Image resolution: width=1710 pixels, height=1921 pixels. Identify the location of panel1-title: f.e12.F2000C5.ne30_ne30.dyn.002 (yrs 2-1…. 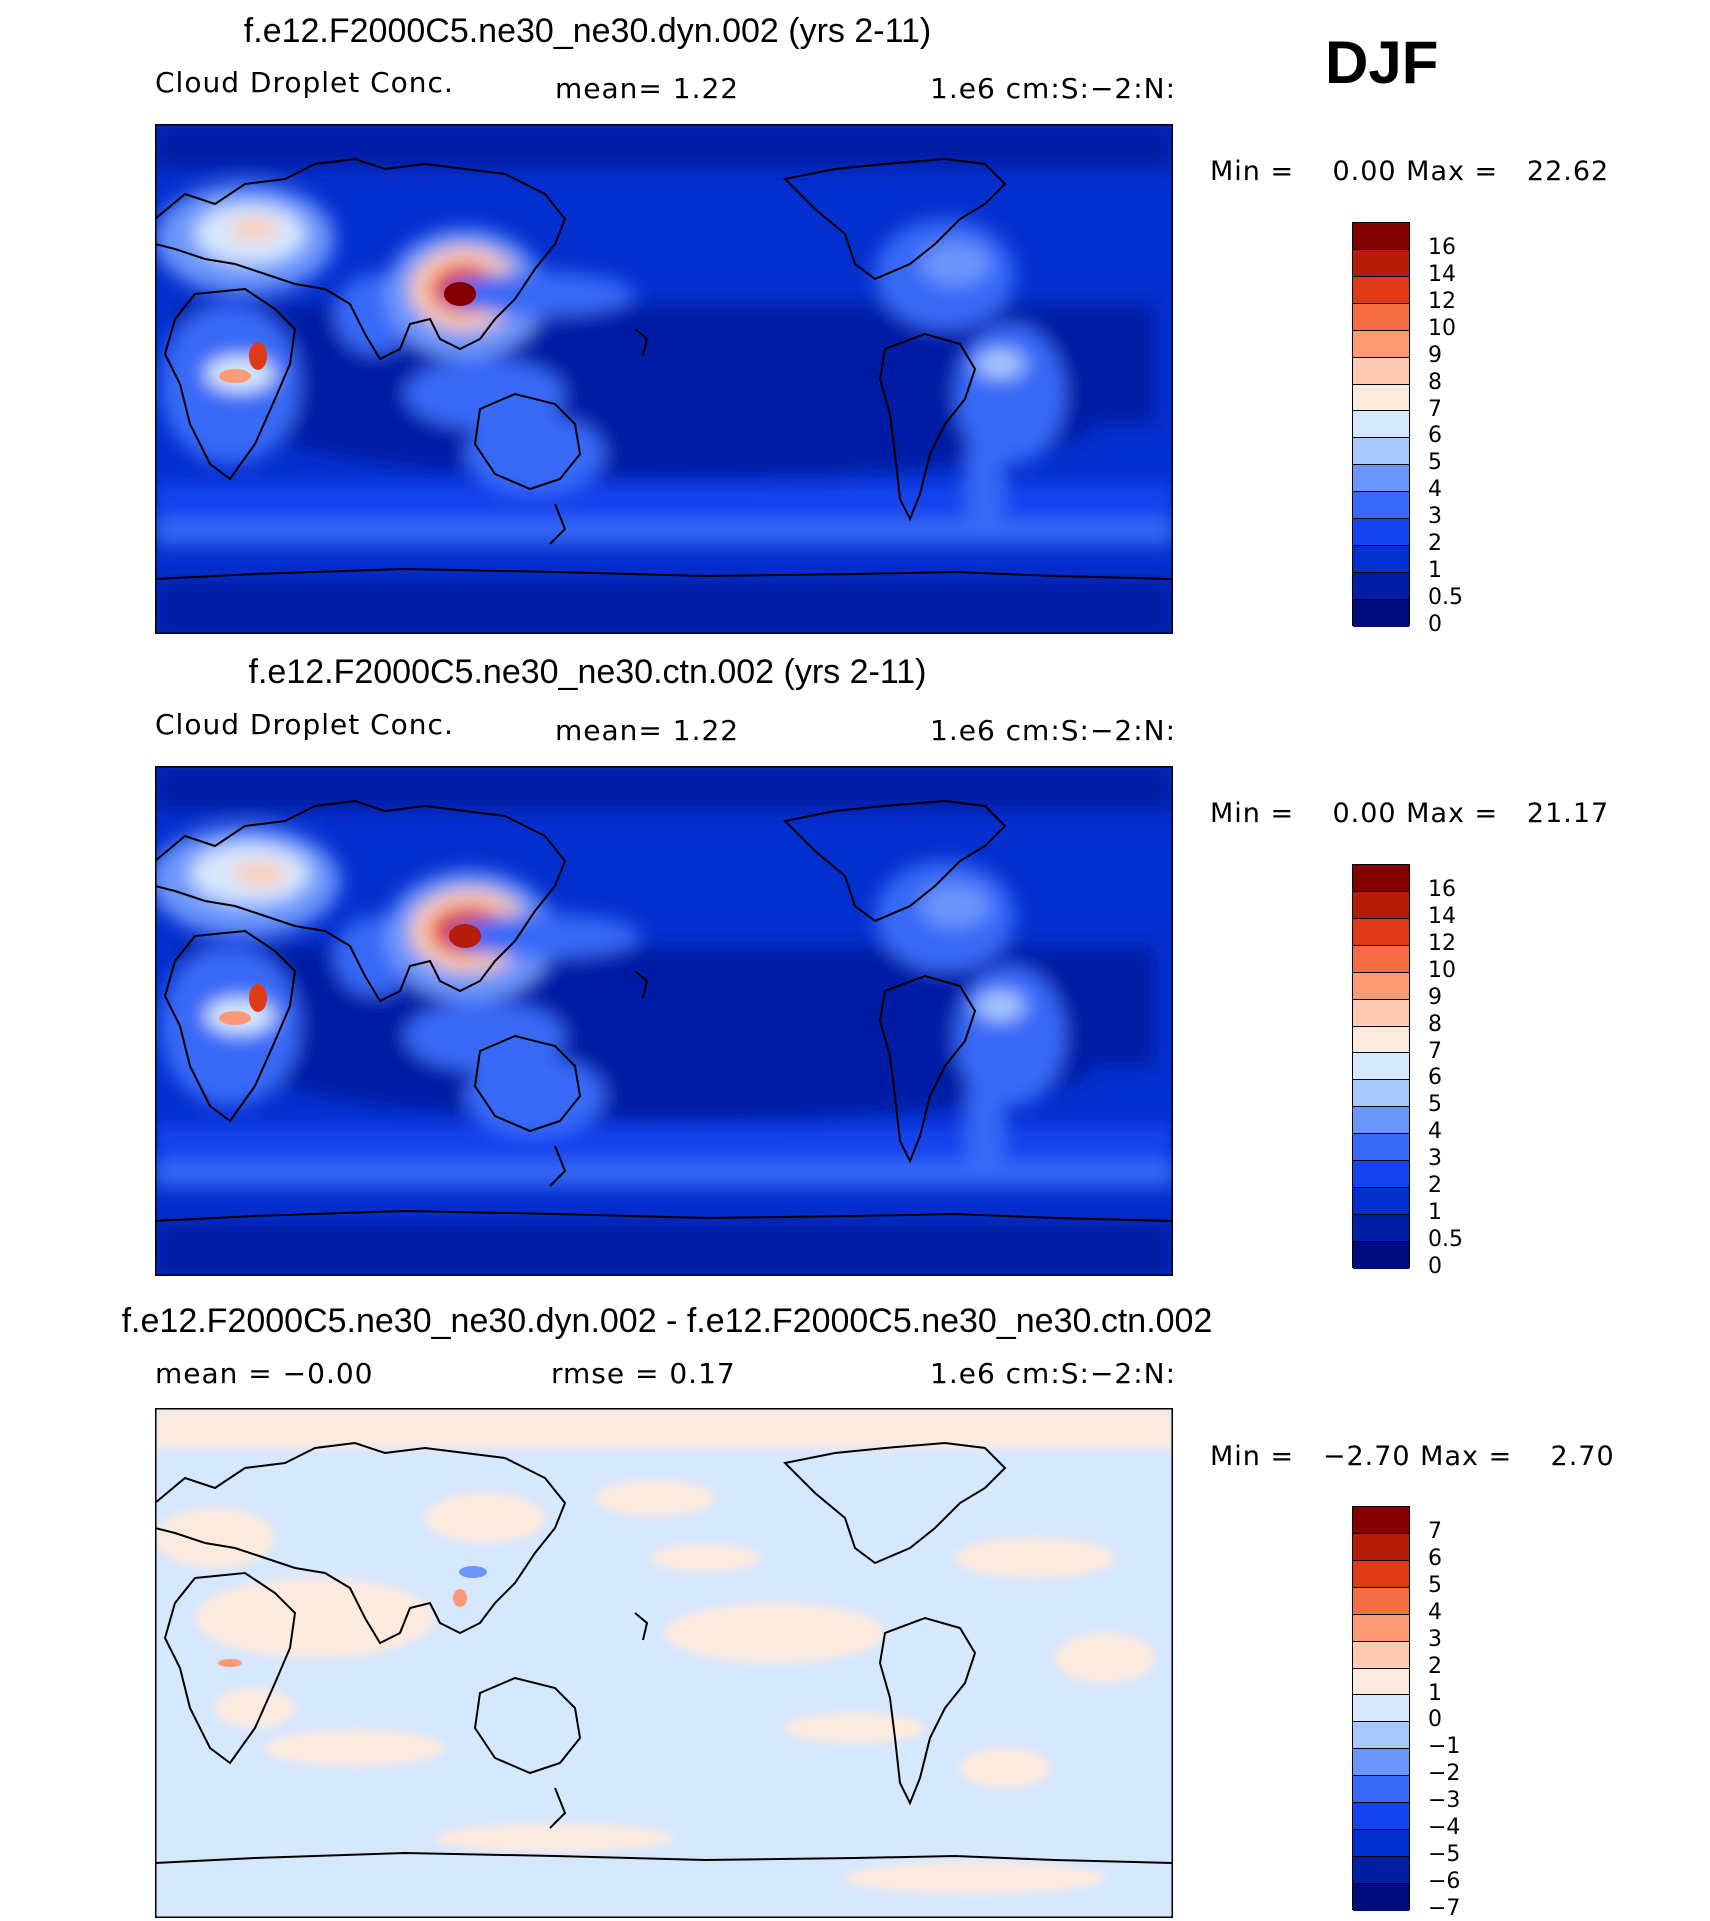
(587, 31).